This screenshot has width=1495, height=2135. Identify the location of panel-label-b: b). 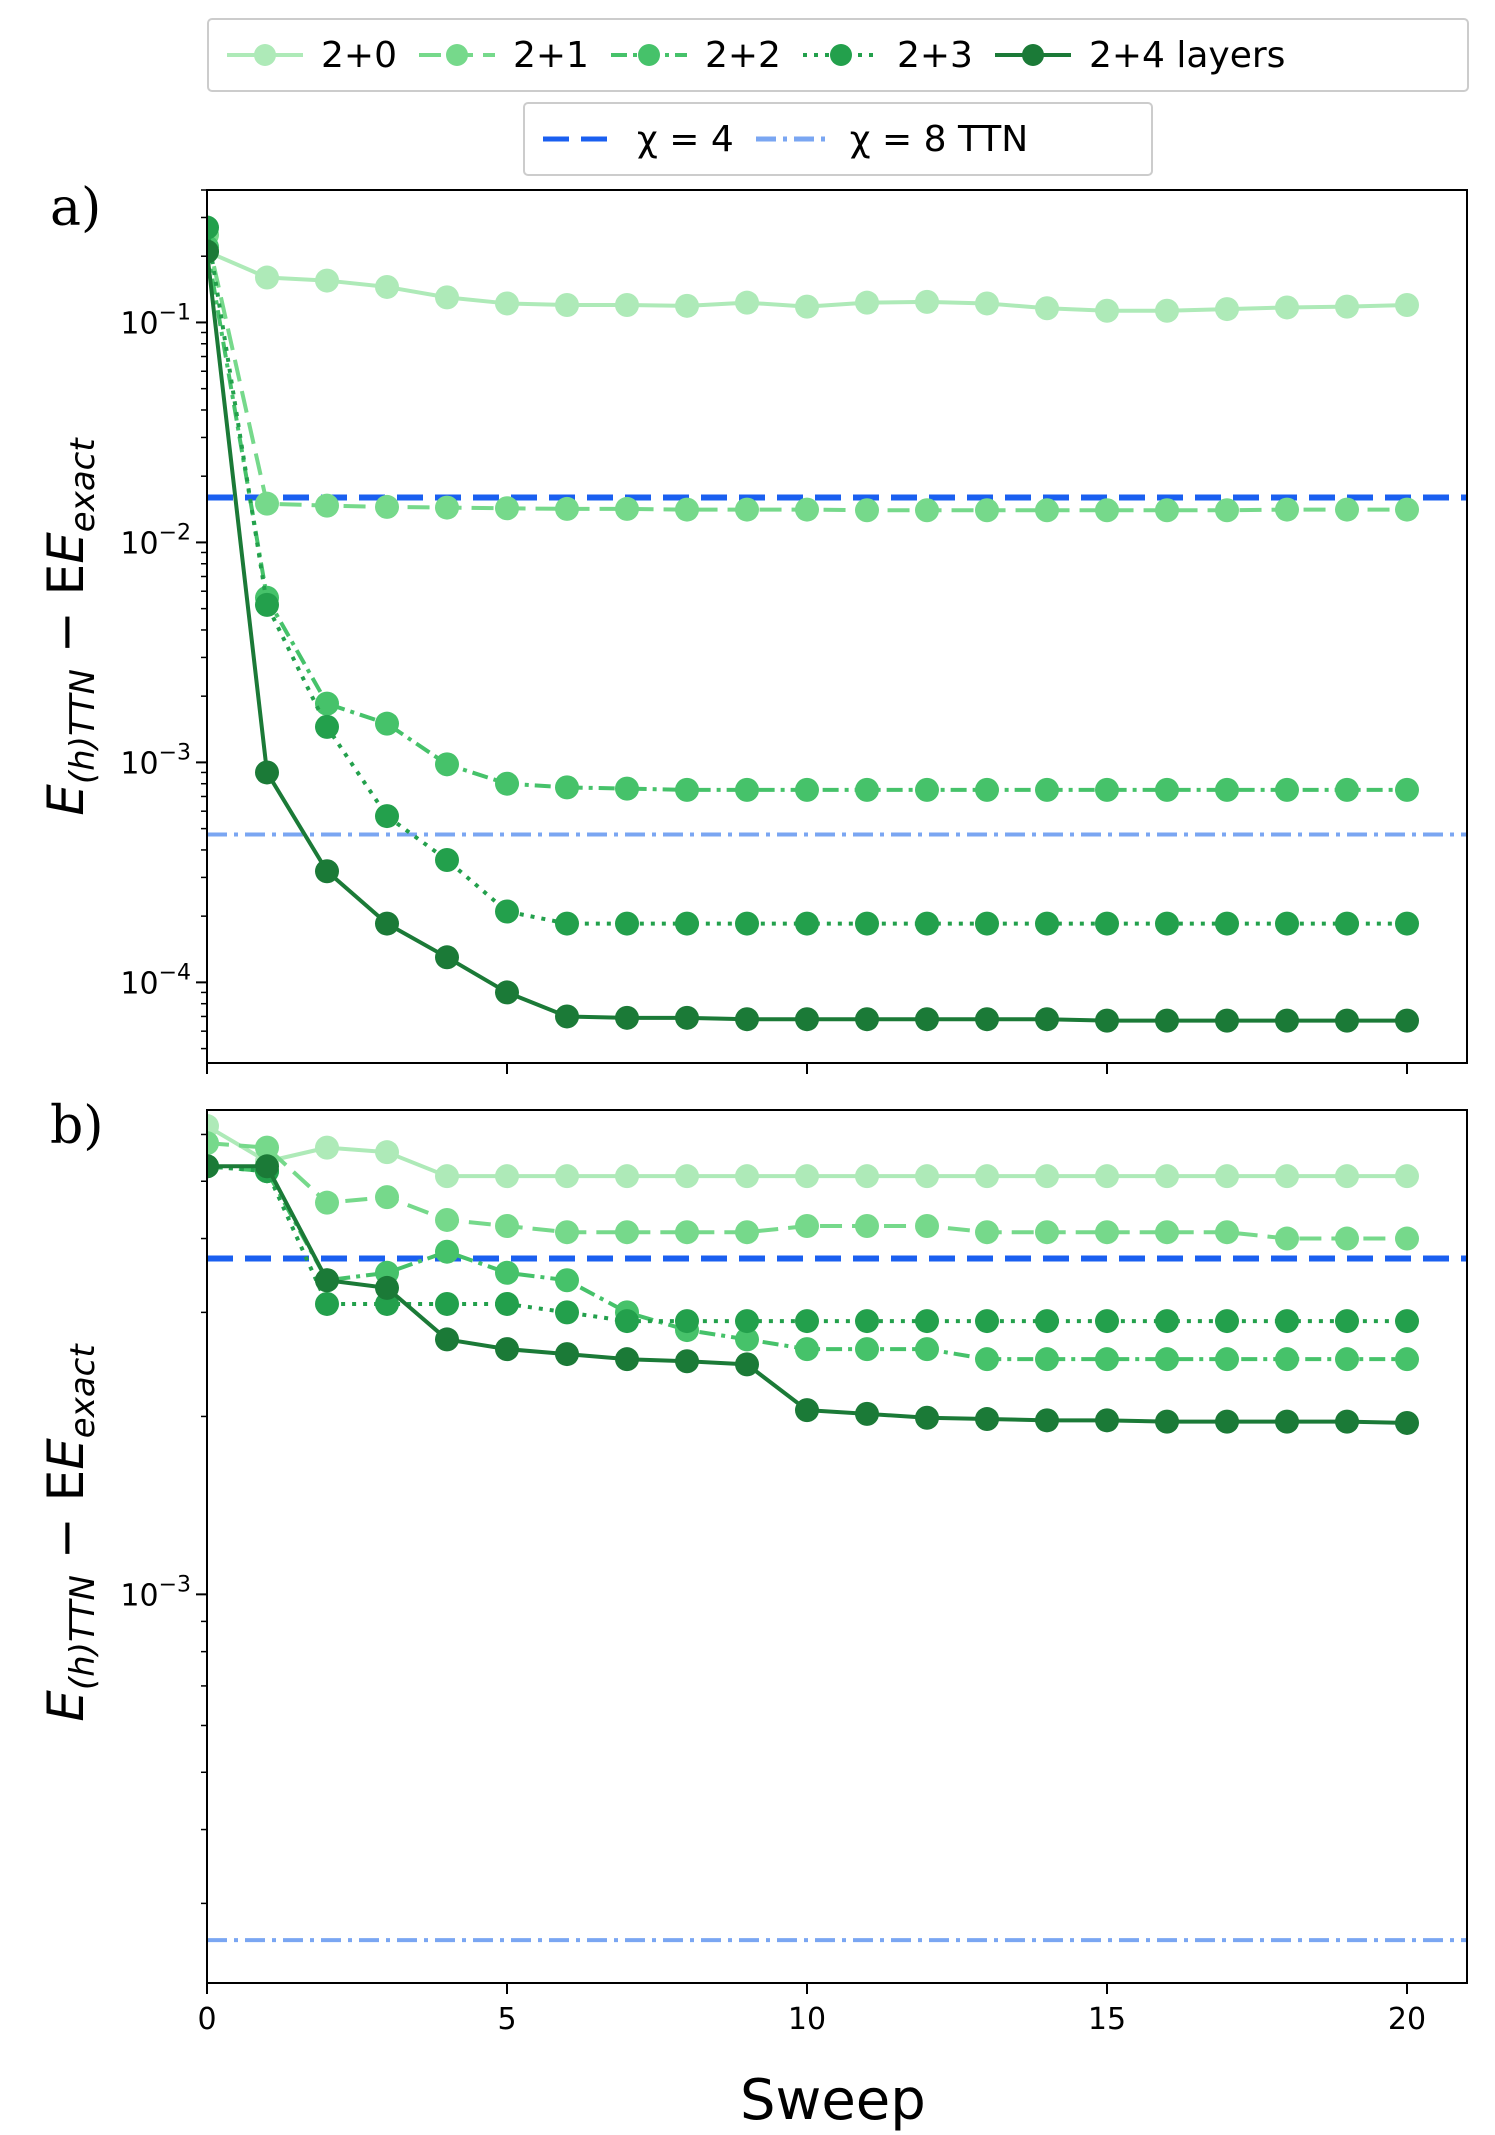
(77, 1126).